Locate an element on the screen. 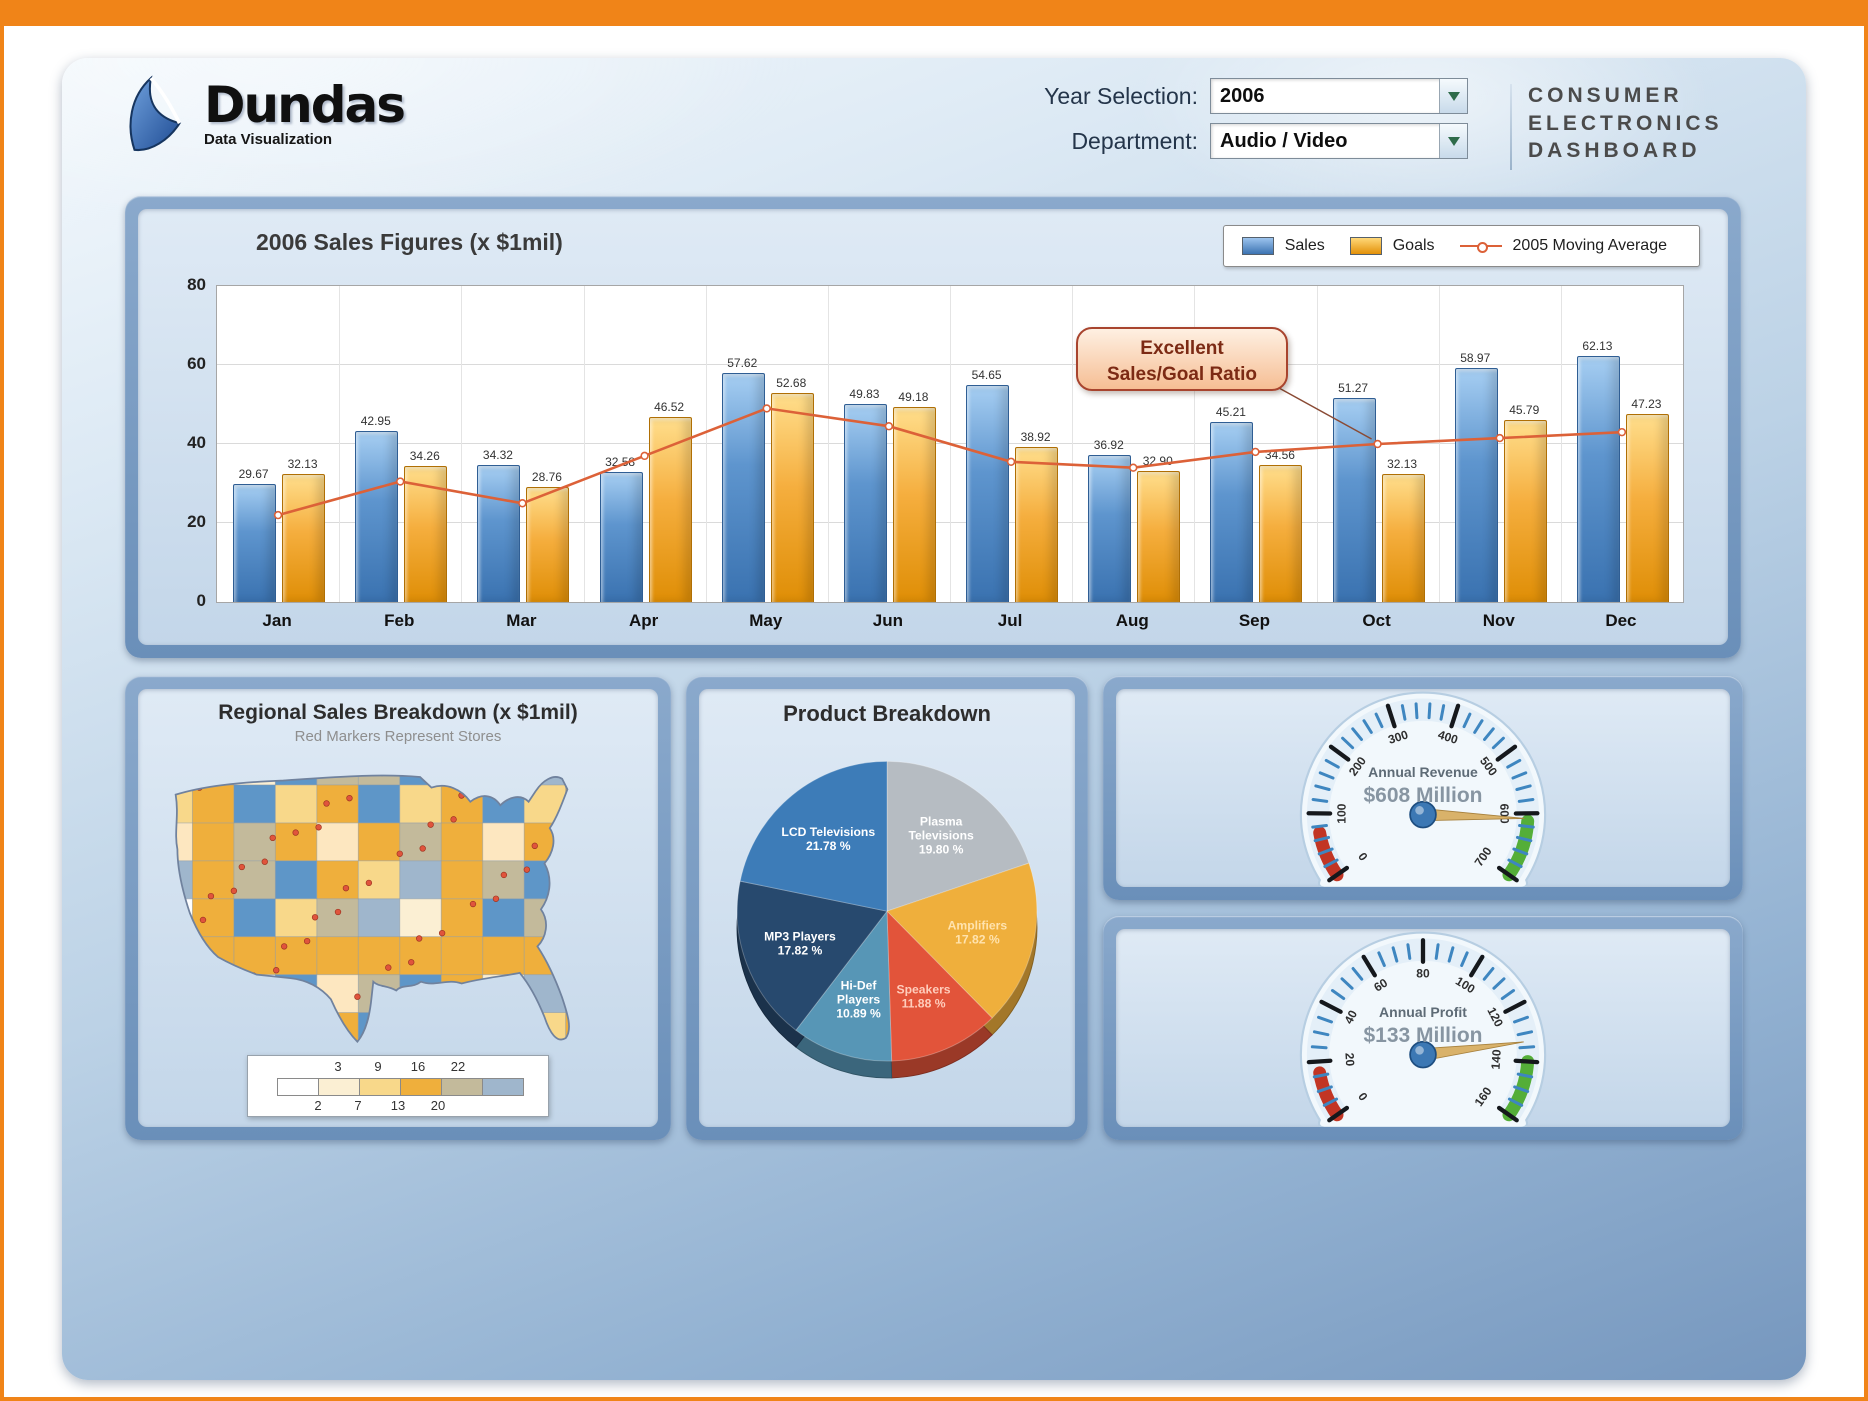 The image size is (1868, 1401). gauge-tick-label: 400 is located at coordinates (1448, 737).